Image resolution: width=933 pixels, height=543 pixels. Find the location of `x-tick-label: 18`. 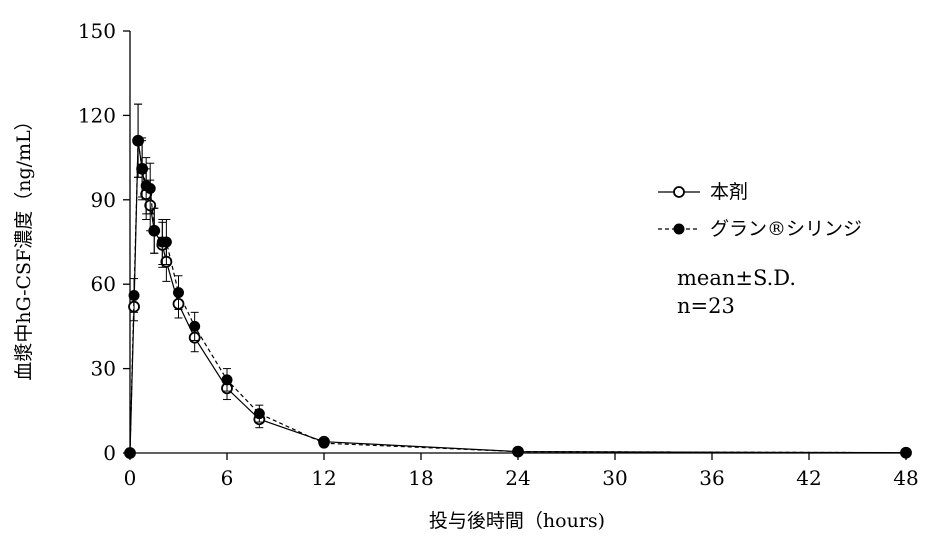

x-tick-label: 18 is located at coordinates (420, 478).